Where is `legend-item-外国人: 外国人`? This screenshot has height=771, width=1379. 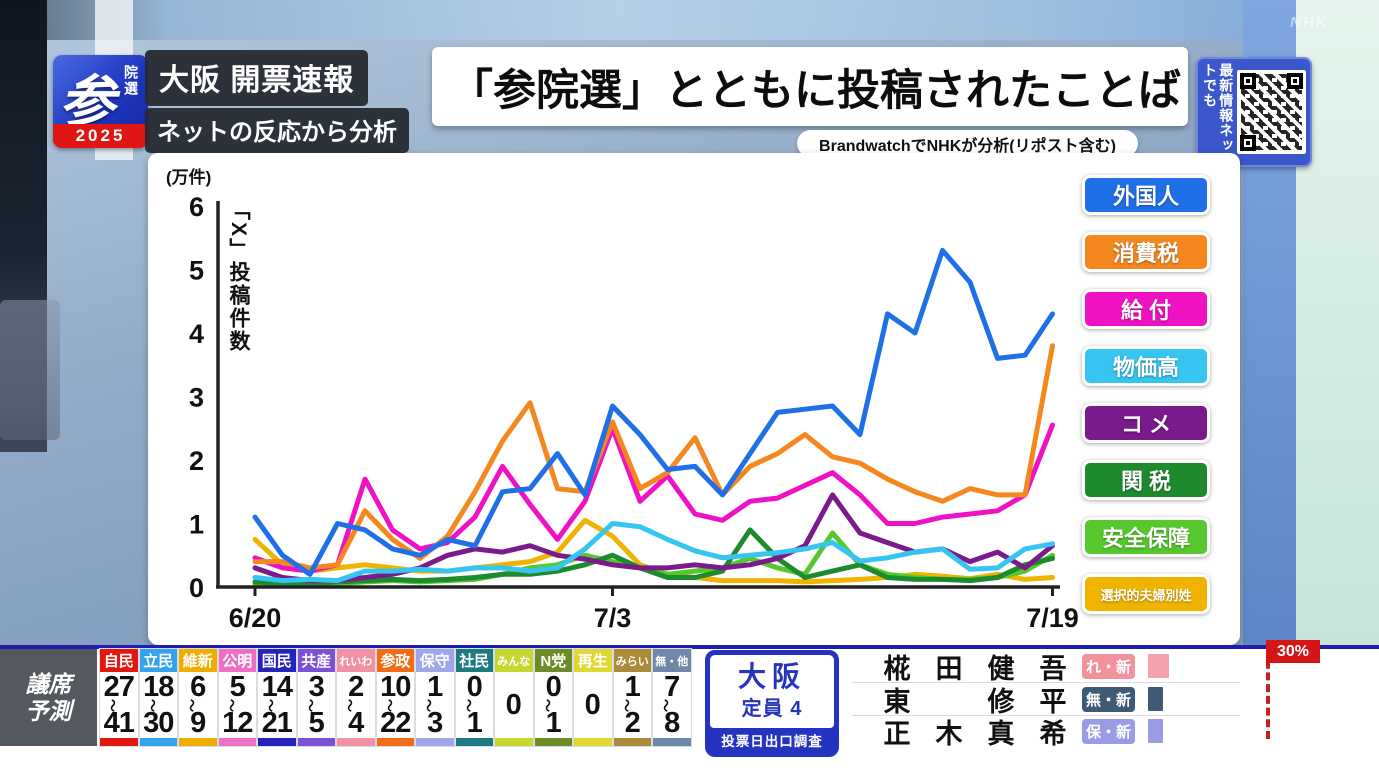 legend-item-外国人: 外国人 is located at coordinates (1146, 195).